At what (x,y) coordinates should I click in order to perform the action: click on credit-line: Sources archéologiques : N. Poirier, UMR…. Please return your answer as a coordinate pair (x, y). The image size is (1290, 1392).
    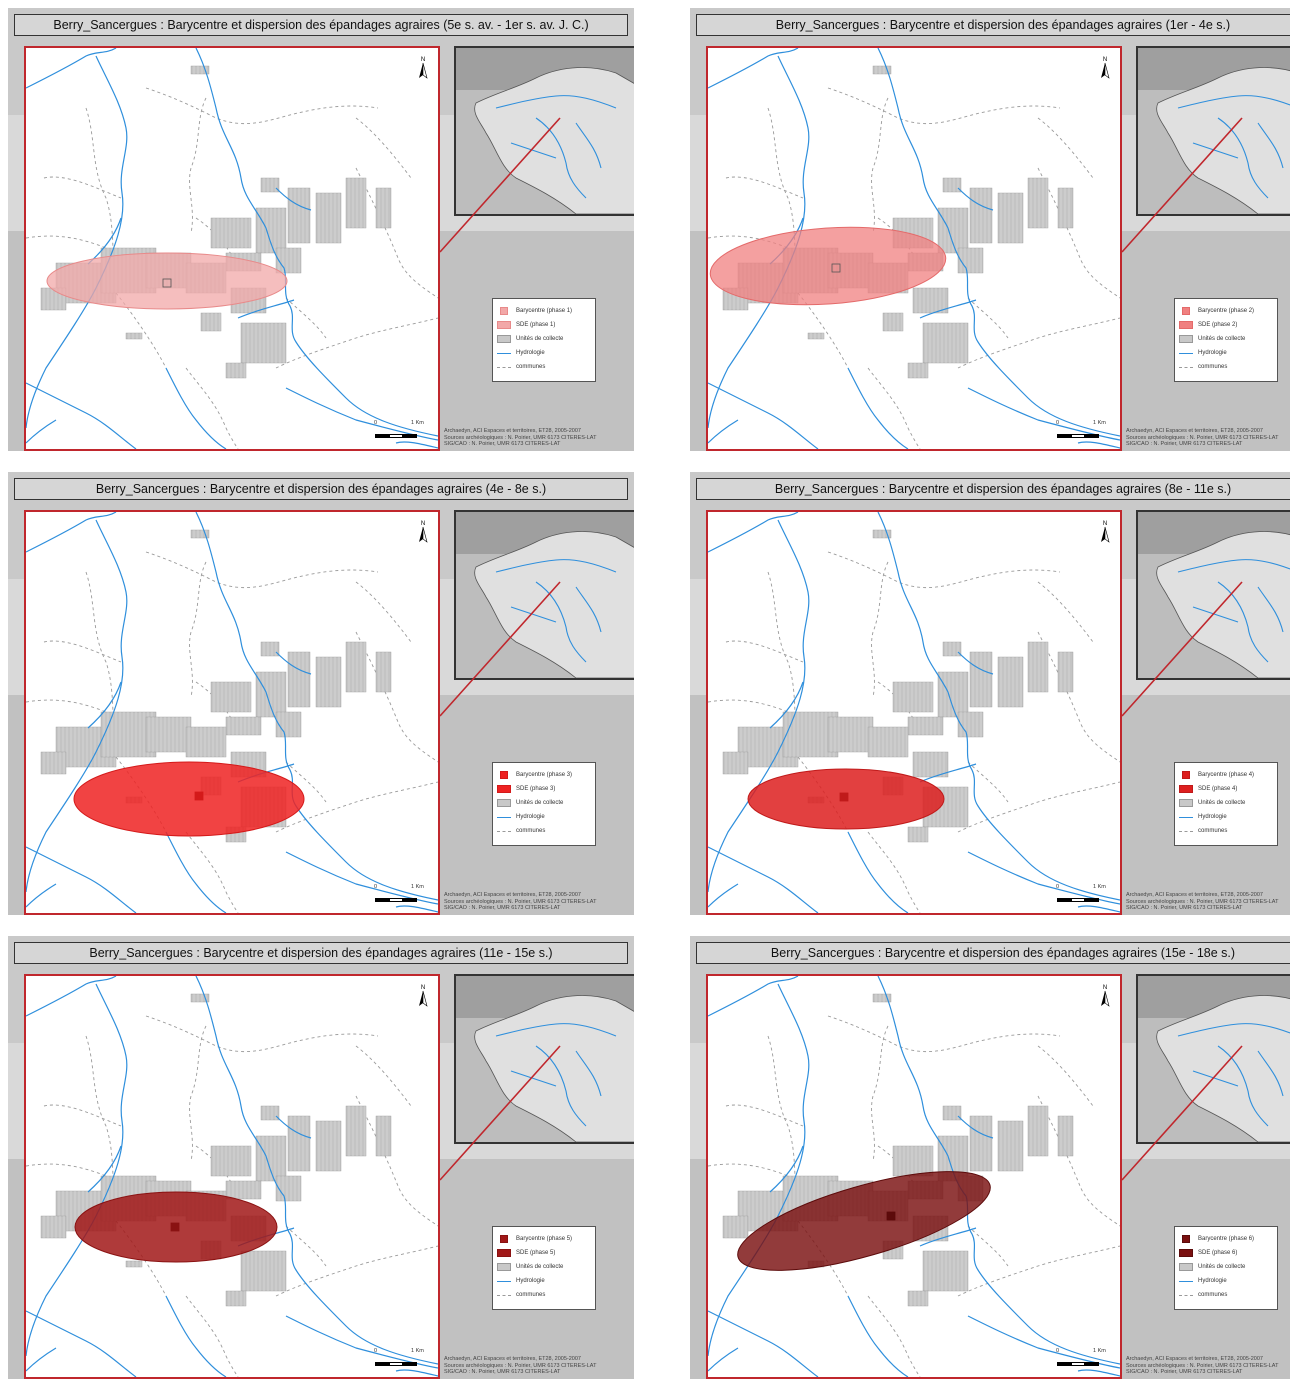
    Looking at the image, I should click on (1202, 1365).